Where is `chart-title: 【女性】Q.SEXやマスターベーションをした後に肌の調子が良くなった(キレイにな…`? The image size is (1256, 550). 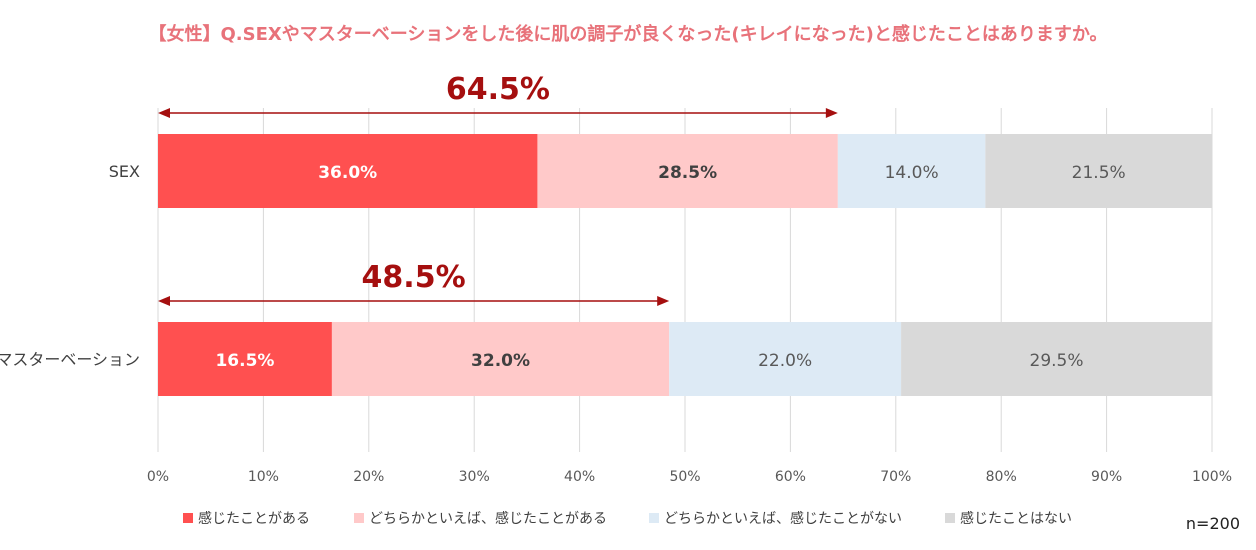 chart-title: 【女性】Q.SEXやマスターベーションをした後に肌の調子が良くなった(キレイにな… is located at coordinates (628, 34).